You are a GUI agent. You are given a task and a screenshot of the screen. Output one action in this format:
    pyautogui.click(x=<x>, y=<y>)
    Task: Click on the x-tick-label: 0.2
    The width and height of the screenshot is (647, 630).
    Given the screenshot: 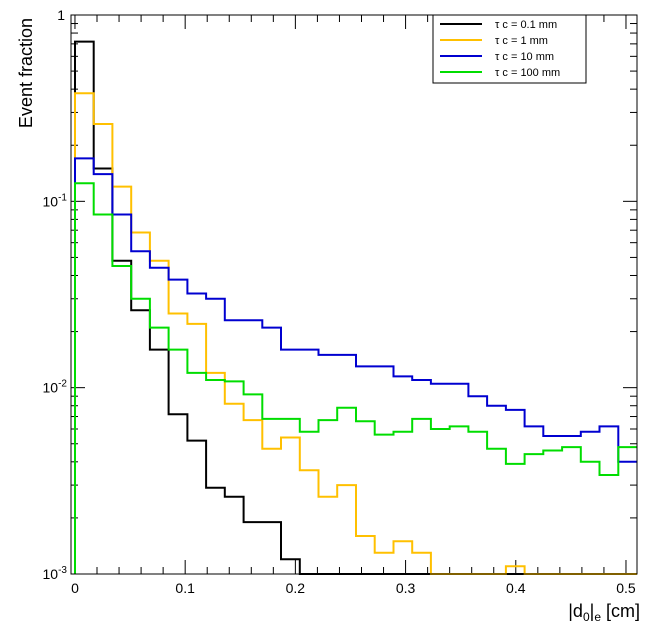 What is the action you would take?
    pyautogui.click(x=296, y=588)
    